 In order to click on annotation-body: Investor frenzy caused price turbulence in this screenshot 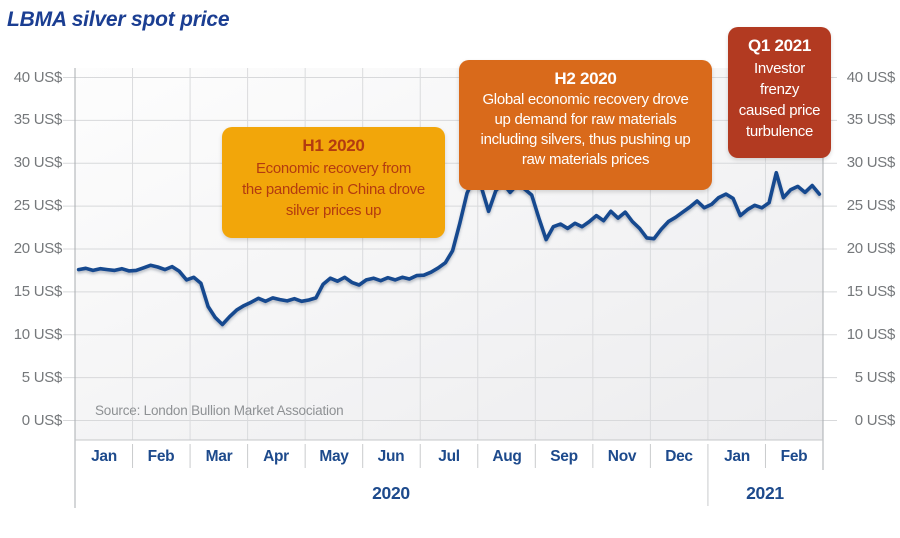, I will do `click(779, 100)`.